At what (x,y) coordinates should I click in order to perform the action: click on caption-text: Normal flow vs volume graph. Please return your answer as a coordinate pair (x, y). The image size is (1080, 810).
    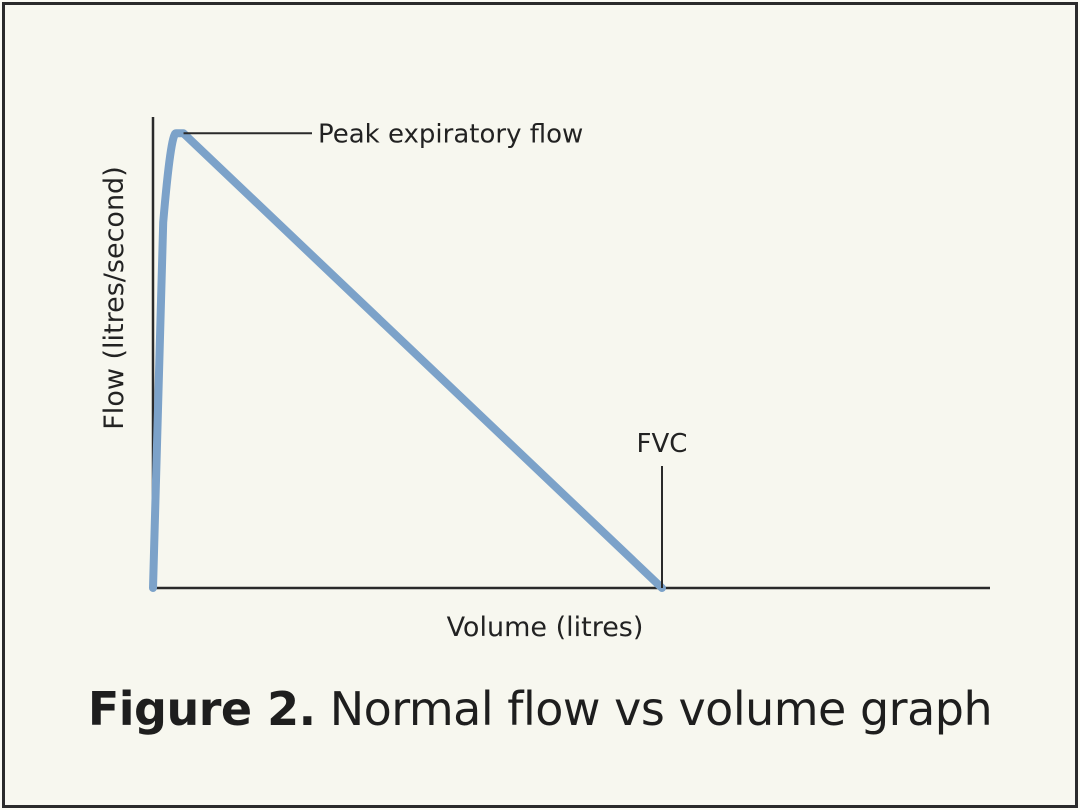
    Looking at the image, I should click on (661, 709).